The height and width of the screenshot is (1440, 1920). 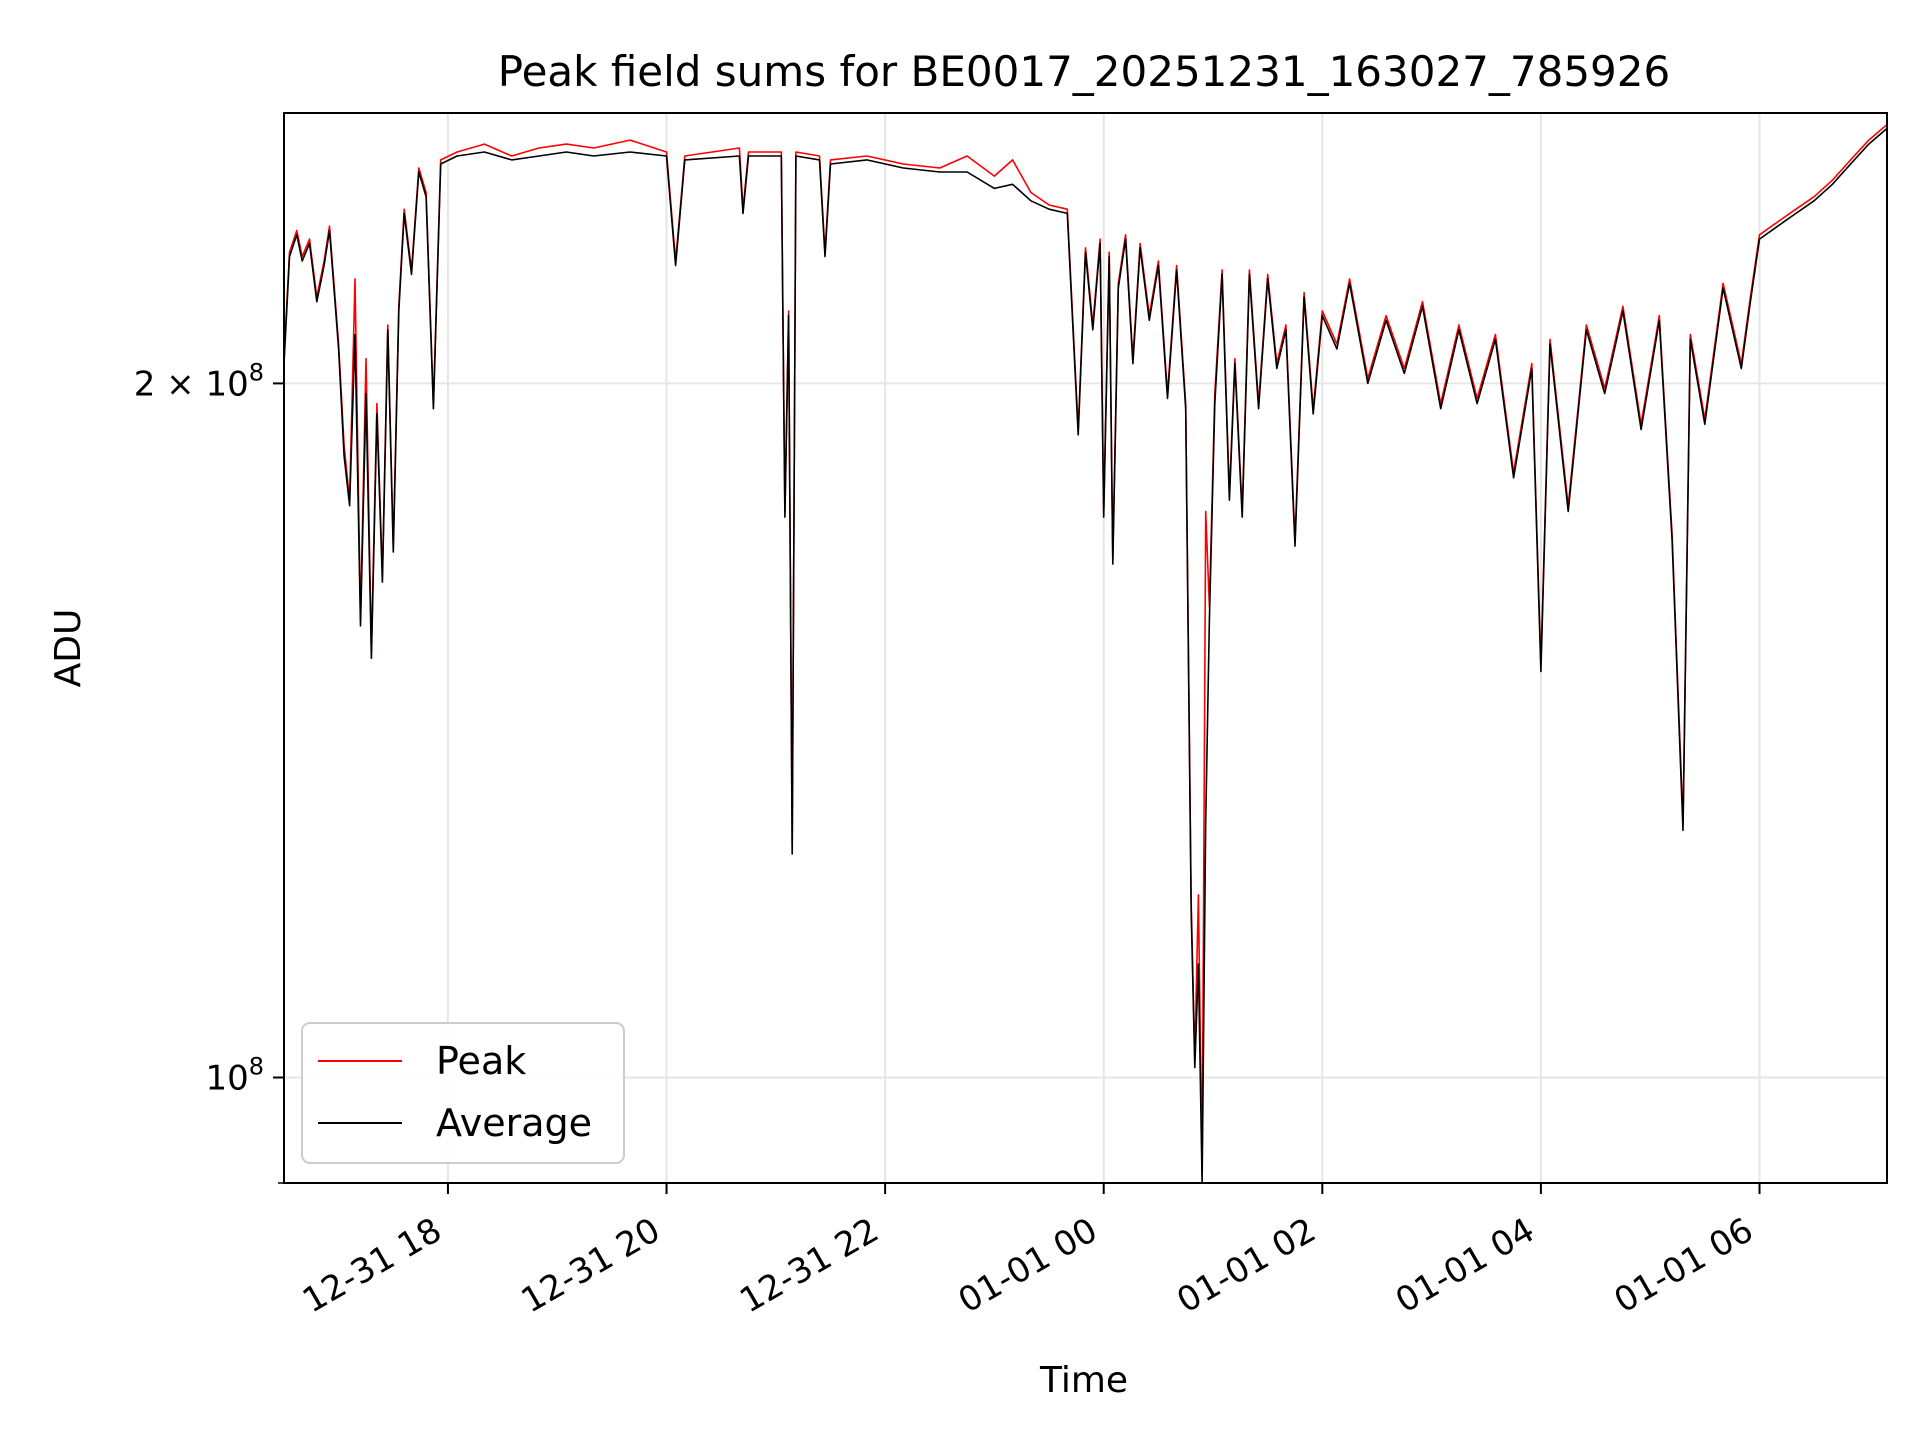 What do you see at coordinates (1684, 1265) in the screenshot?
I see `x-tick-label: 01-01 06` at bounding box center [1684, 1265].